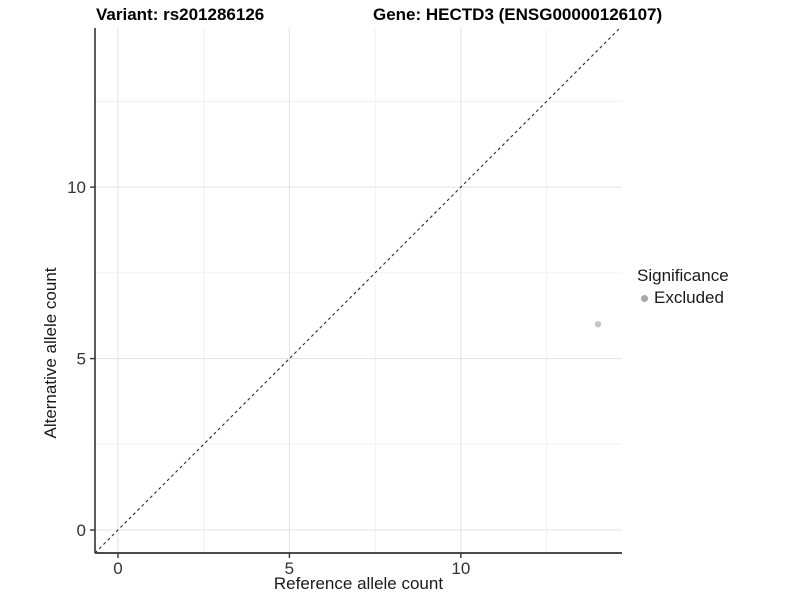  Describe the element at coordinates (683, 287) in the screenshot. I see `legend: Significance Excluded` at that location.